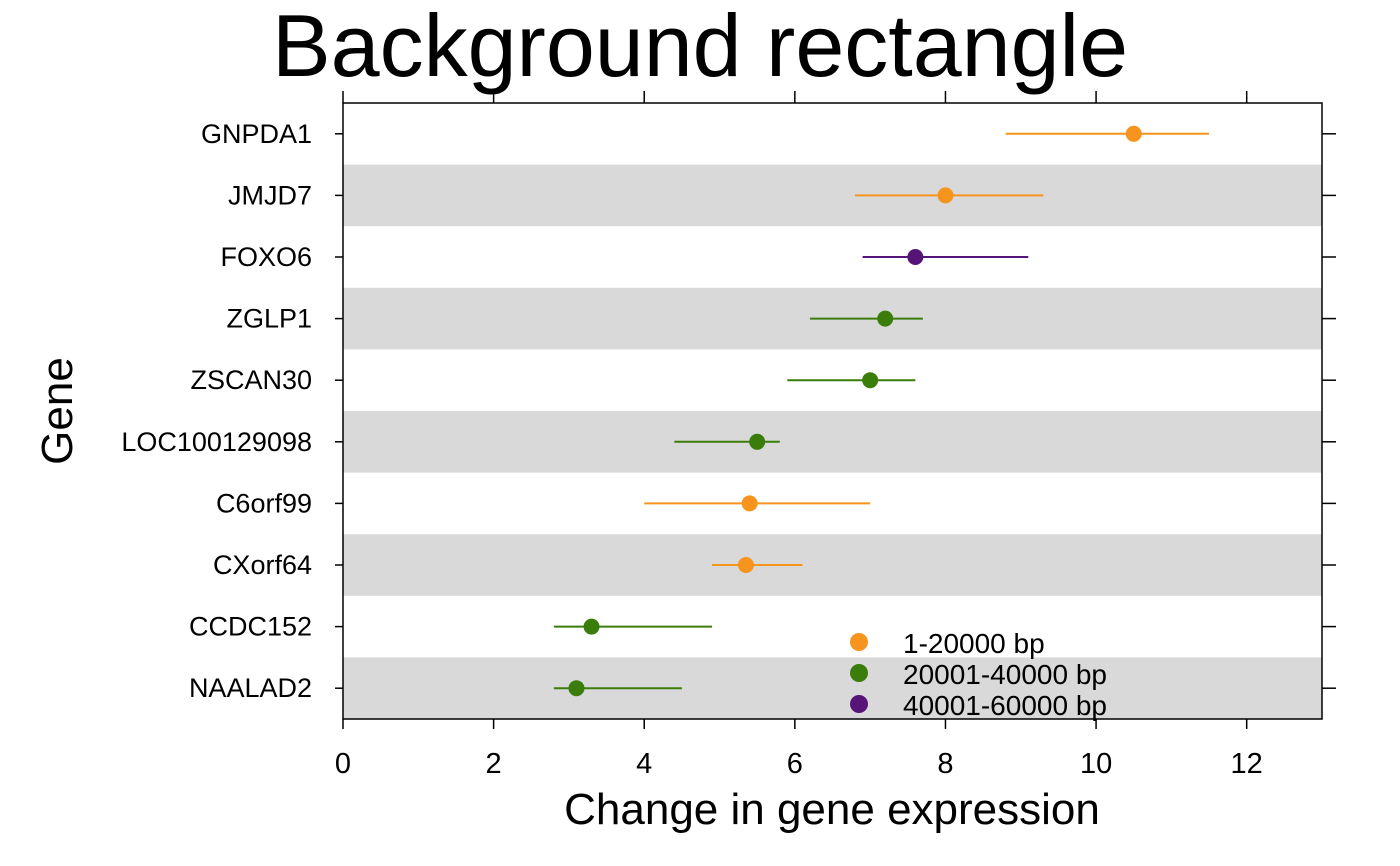 This screenshot has width=1400, height=866. Describe the element at coordinates (870, 380) in the screenshot. I see `point-zscan30` at that location.